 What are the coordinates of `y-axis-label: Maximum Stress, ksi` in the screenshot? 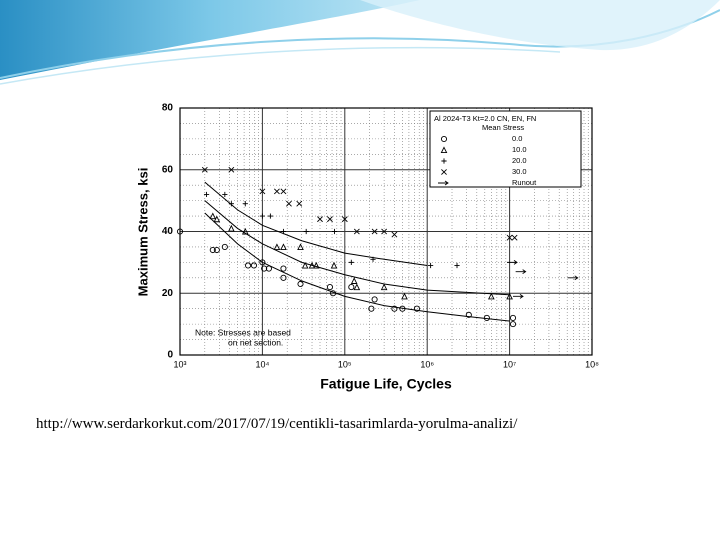 It's located at (142, 232).